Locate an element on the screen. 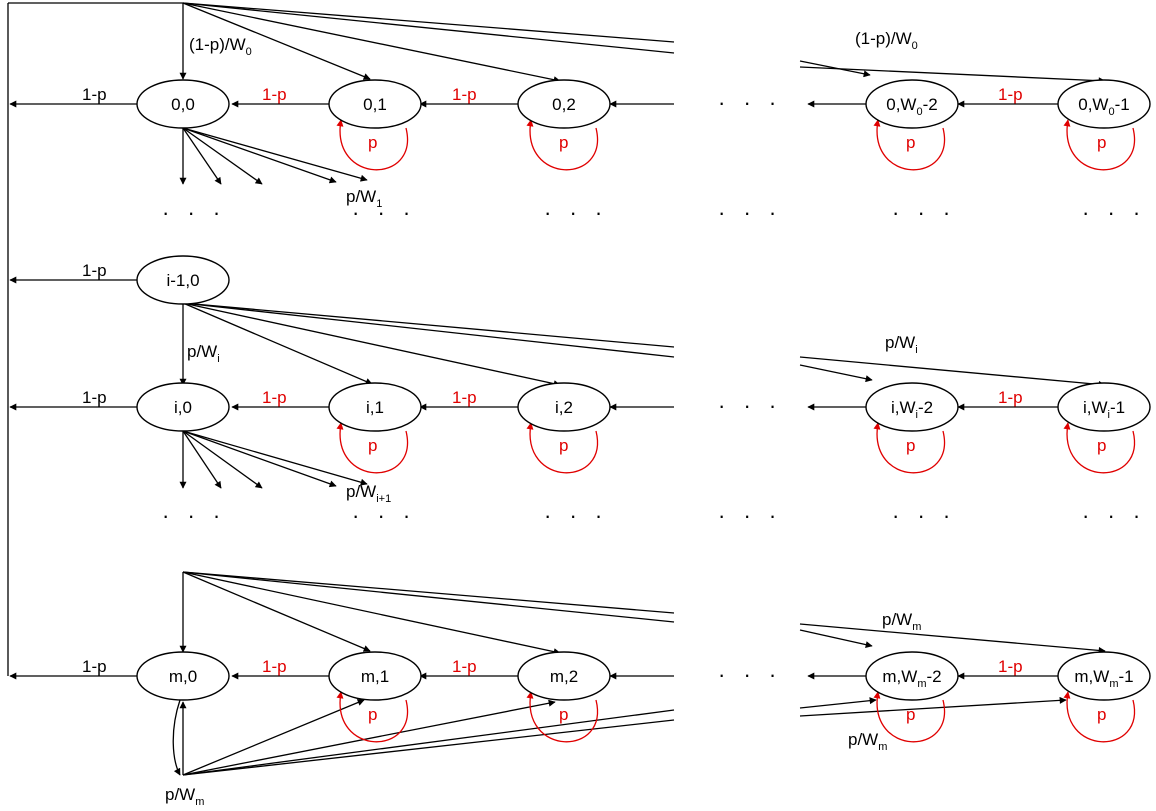  label-rowi-minus-1-exit: 1-p is located at coordinates (94, 270).